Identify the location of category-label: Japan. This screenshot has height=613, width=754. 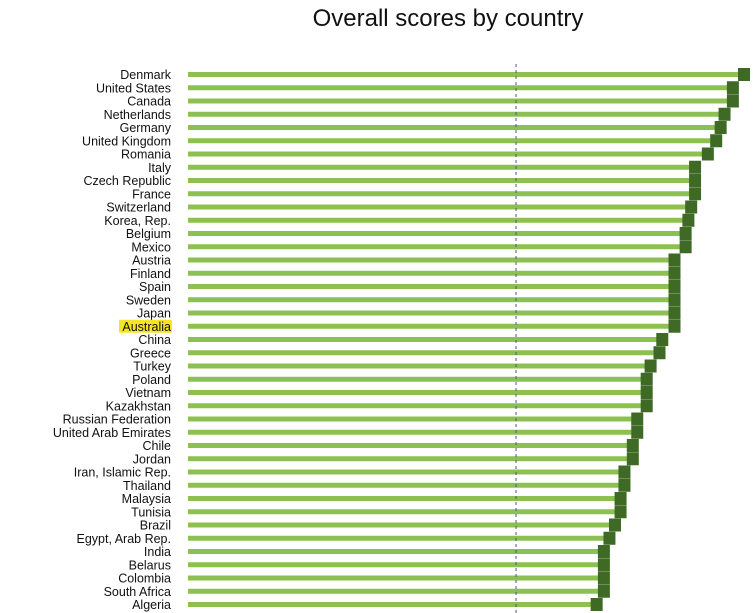
(154, 314).